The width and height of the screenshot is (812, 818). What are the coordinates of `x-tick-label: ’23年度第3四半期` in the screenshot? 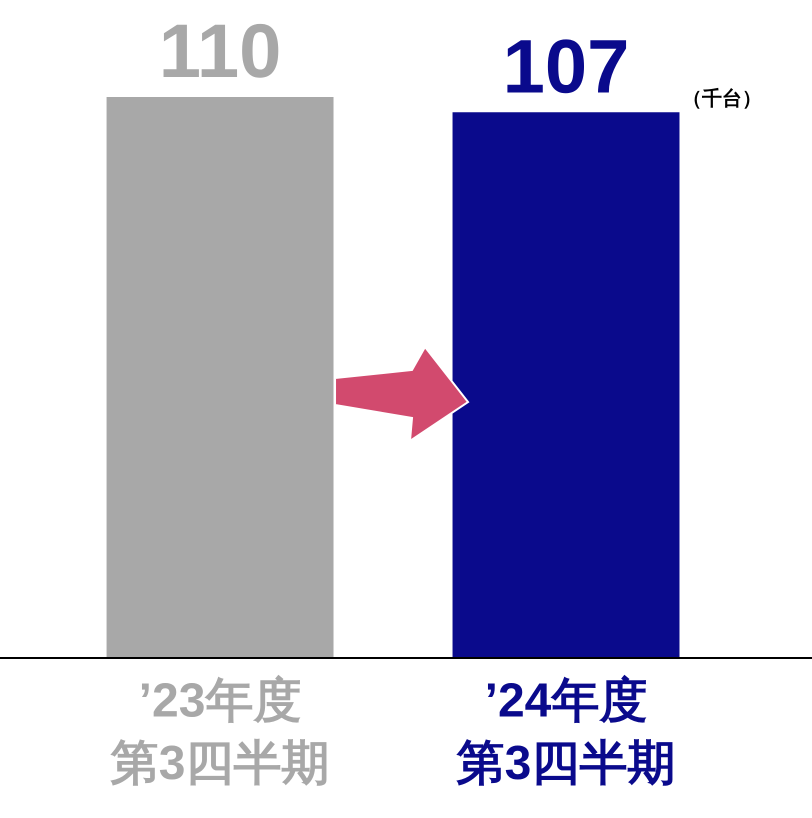 It's located at (220, 732).